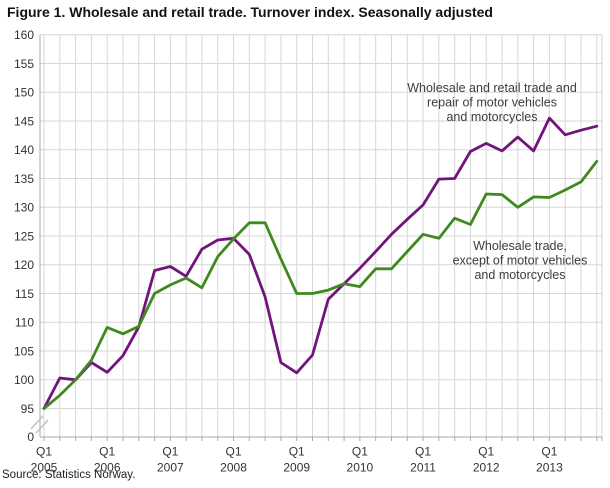  What do you see at coordinates (24, 35) in the screenshot?
I see `y-tick-label: 160` at bounding box center [24, 35].